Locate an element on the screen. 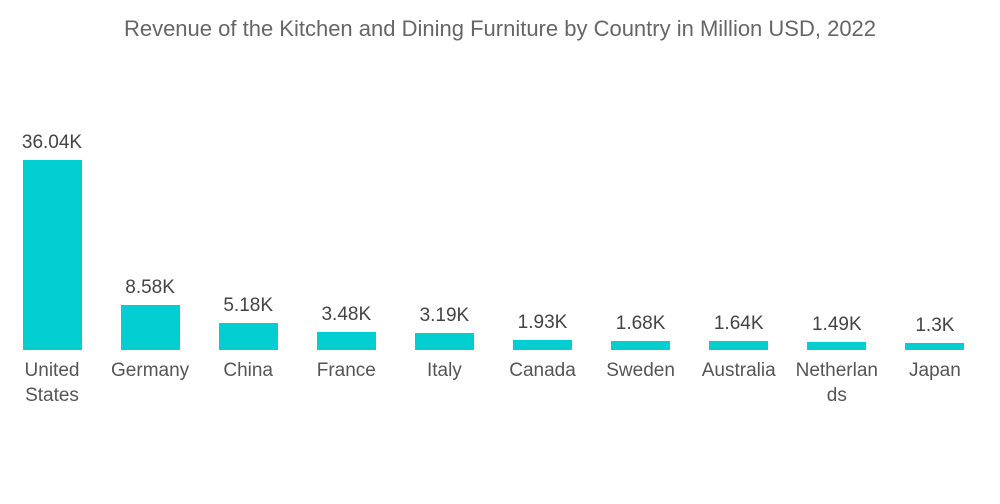 The width and height of the screenshot is (1000, 504). category-label: China is located at coordinates (248, 370).